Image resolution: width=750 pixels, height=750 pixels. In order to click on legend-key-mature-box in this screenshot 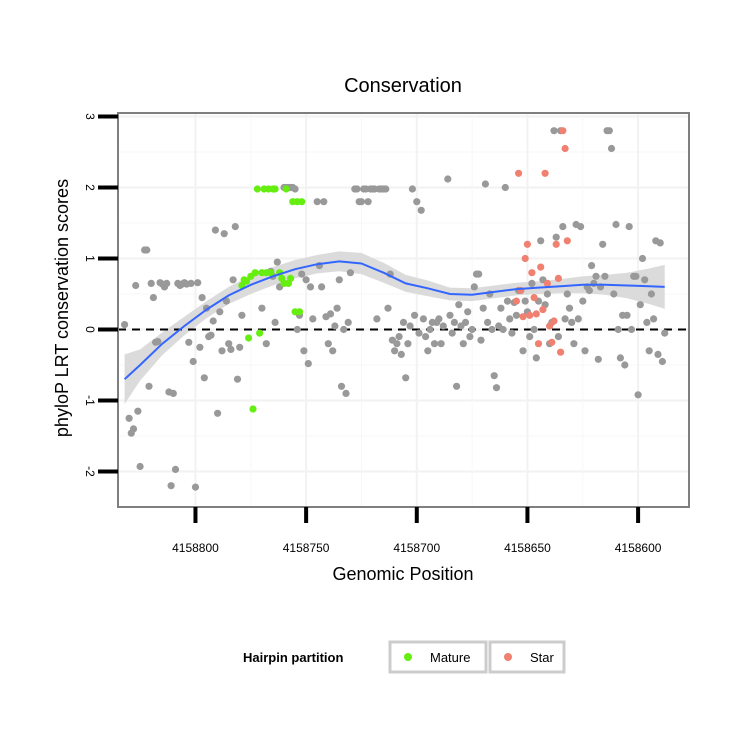, I will do `click(438, 657)`.